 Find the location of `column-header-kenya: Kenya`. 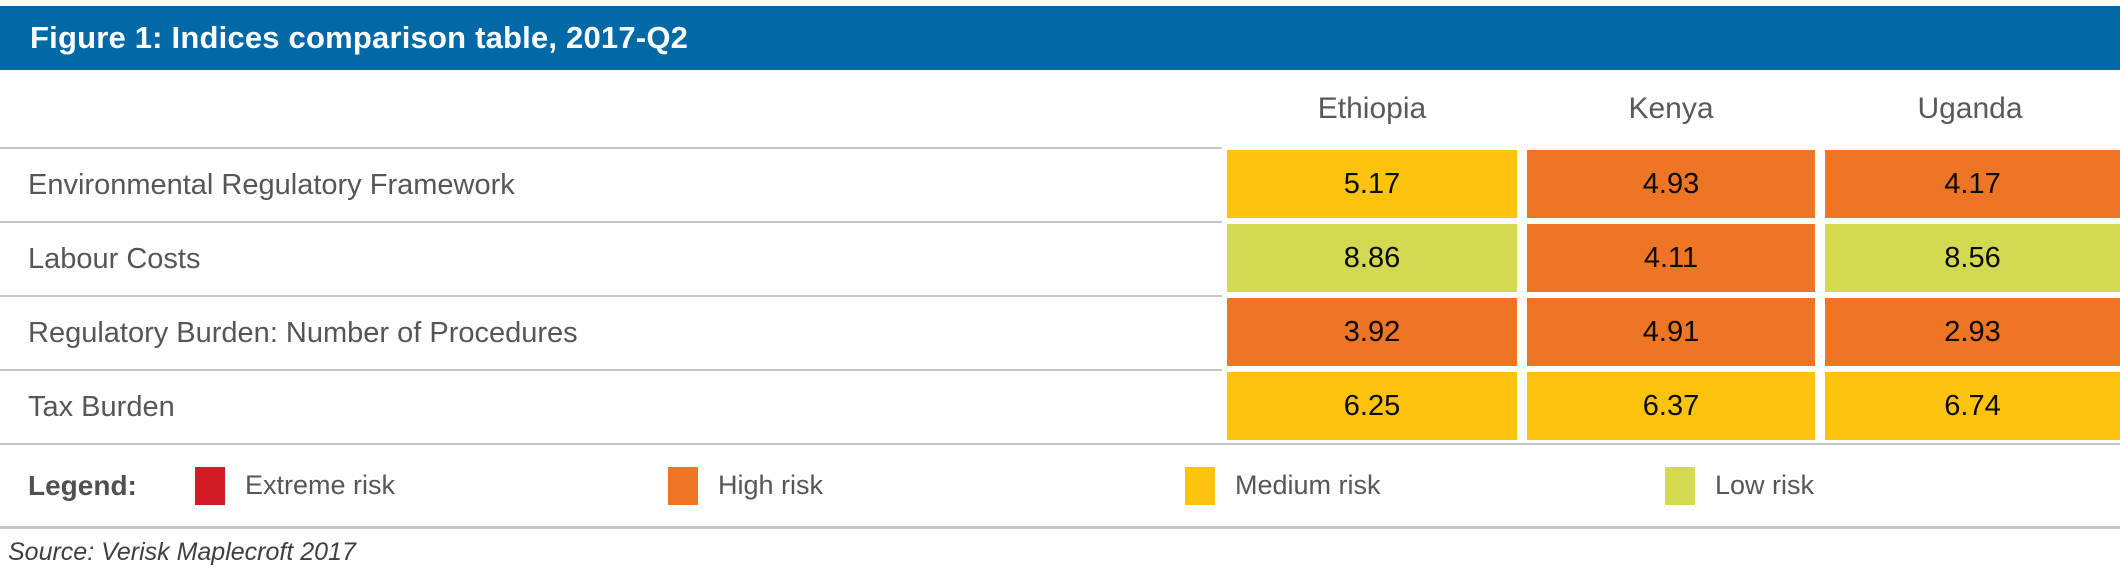

column-header-kenya: Kenya is located at coordinates (1671, 108).